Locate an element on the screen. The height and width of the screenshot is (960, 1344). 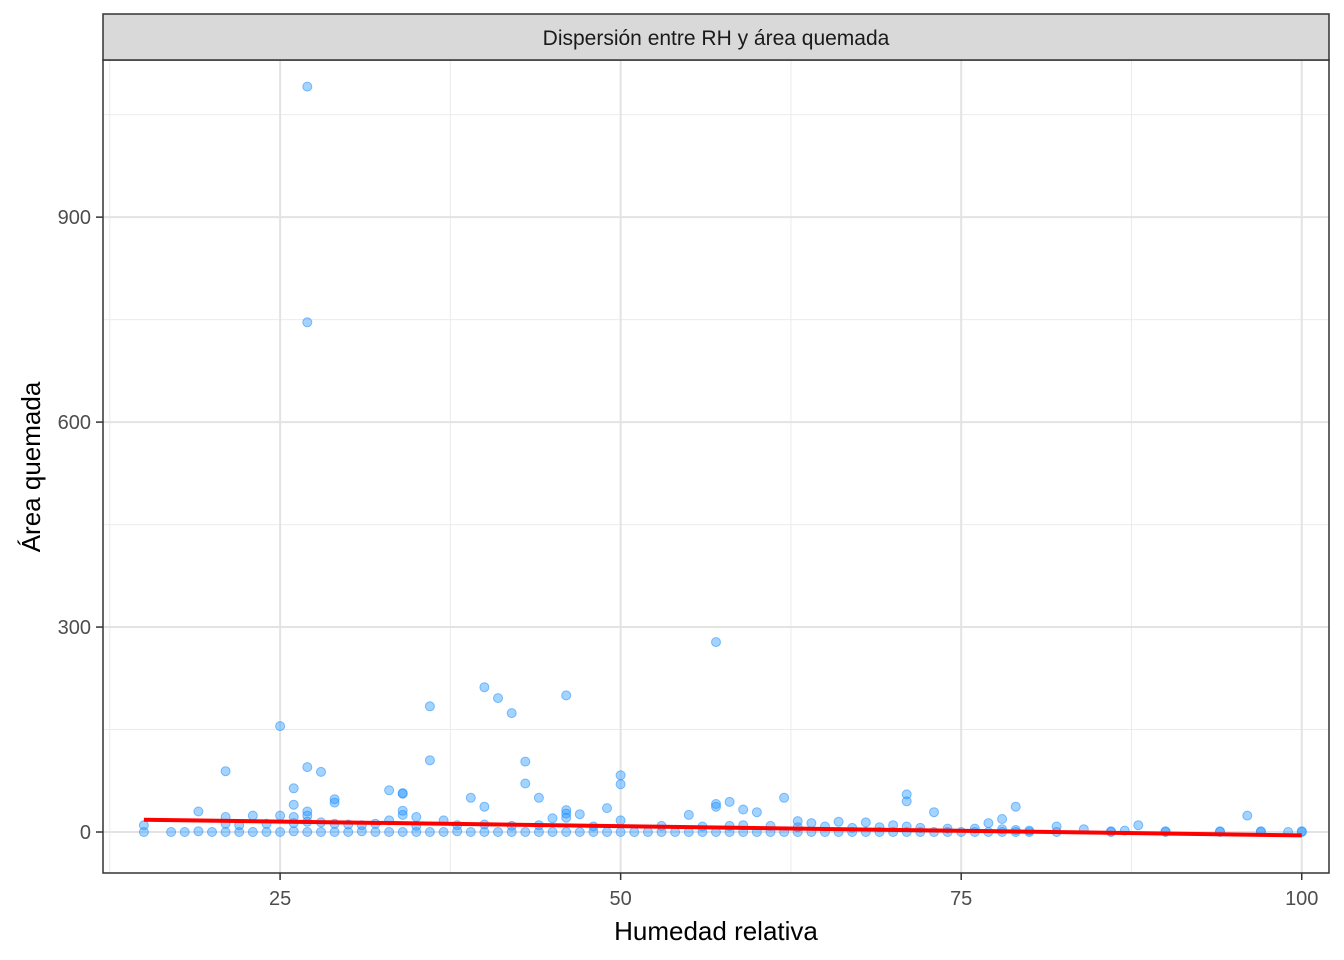
y-tick-label: 300 is located at coordinates (74, 628).